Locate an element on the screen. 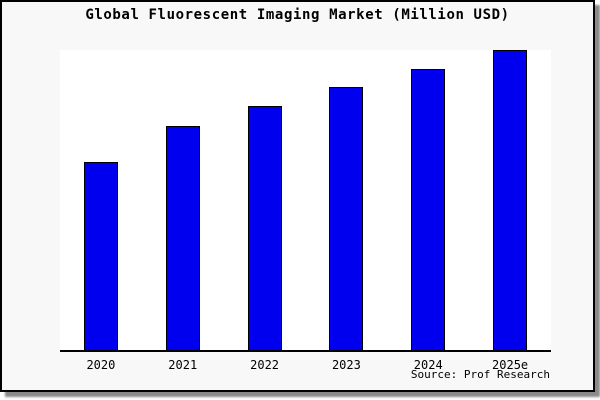 This screenshot has height=400, width=600. bar-2021 is located at coordinates (182, 237).